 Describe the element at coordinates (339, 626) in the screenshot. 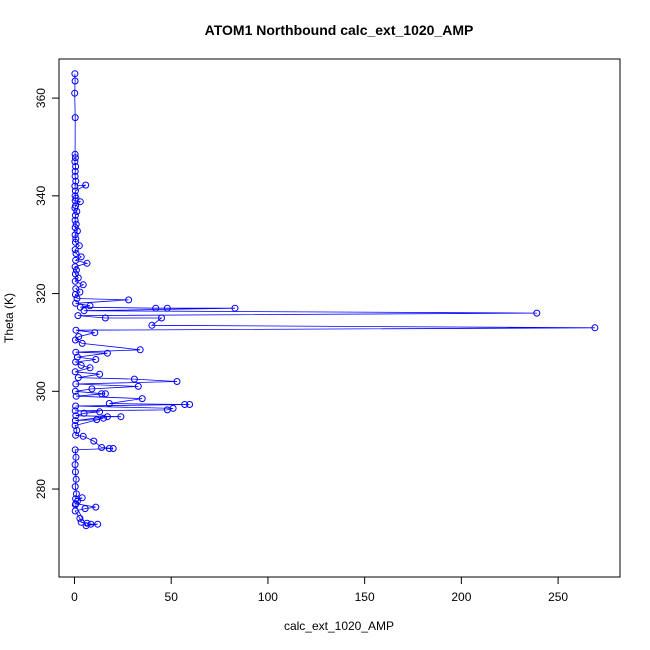

I see `x-axis-label: calc_ext_1020_AMP` at that location.